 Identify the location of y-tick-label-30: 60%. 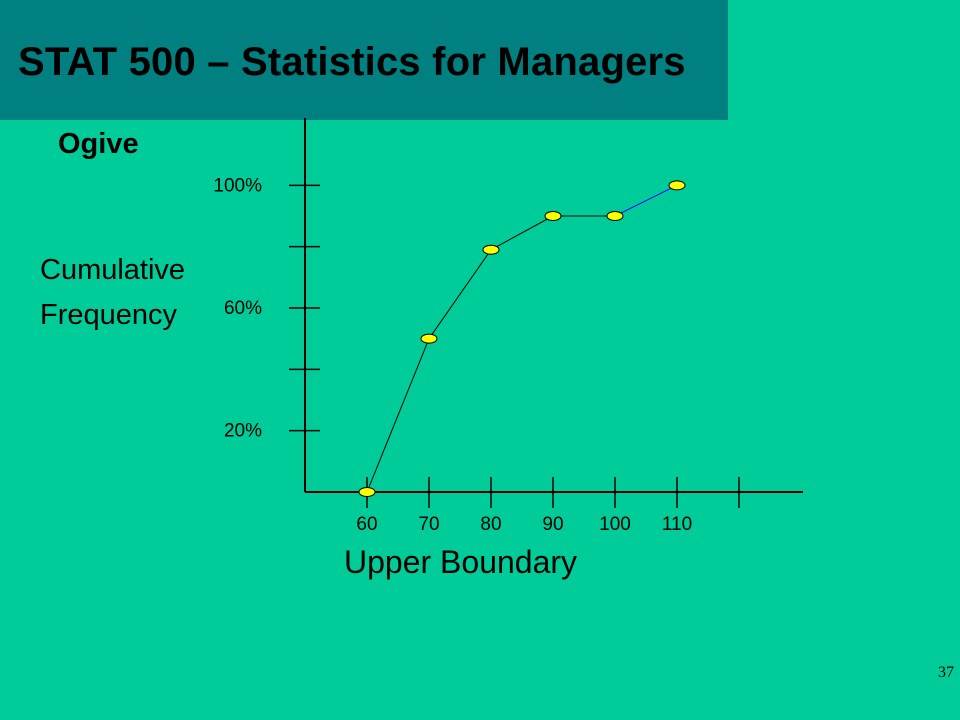
(243, 308).